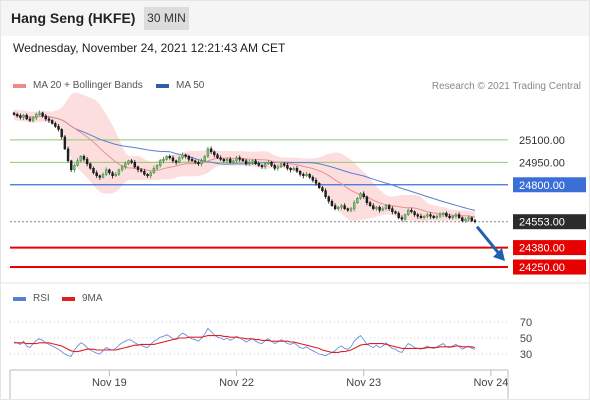 The image size is (590, 400). I want to click on timeframe-badge: 30 MIN, so click(166, 18).